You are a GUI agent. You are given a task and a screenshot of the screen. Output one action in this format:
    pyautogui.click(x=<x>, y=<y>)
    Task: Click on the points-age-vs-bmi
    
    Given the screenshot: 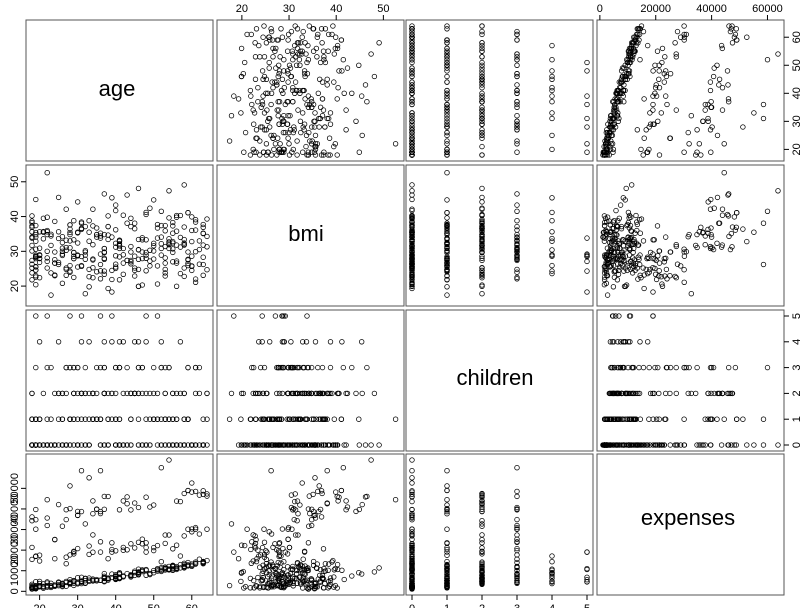 What is the action you would take?
    pyautogui.click(x=312, y=90)
    